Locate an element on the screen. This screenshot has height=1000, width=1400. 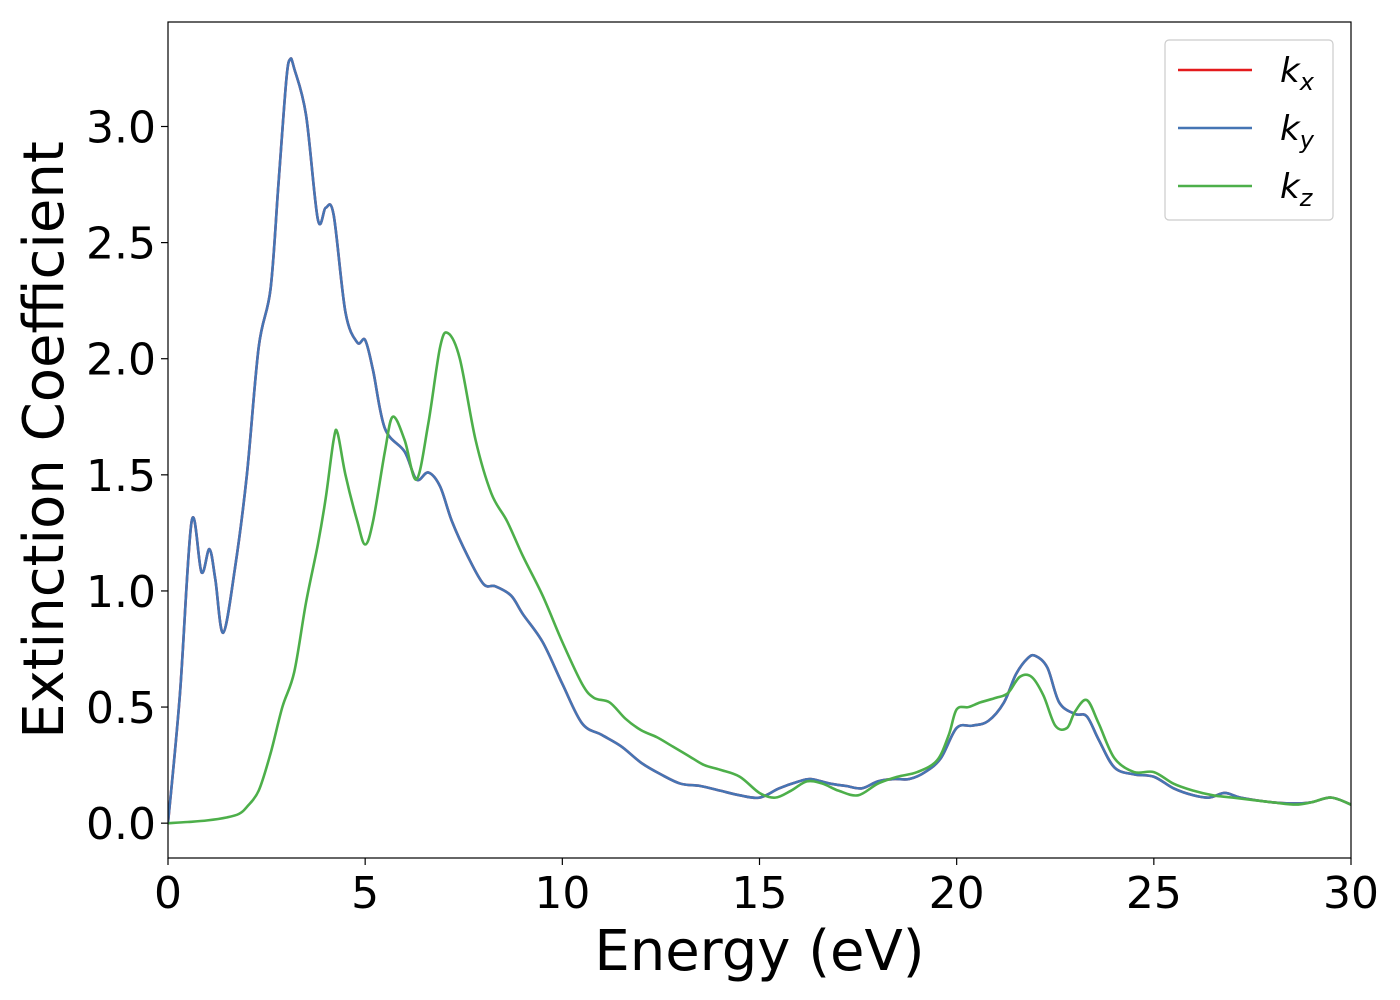
legend: kx ky kz is located at coordinates (1249, 130).